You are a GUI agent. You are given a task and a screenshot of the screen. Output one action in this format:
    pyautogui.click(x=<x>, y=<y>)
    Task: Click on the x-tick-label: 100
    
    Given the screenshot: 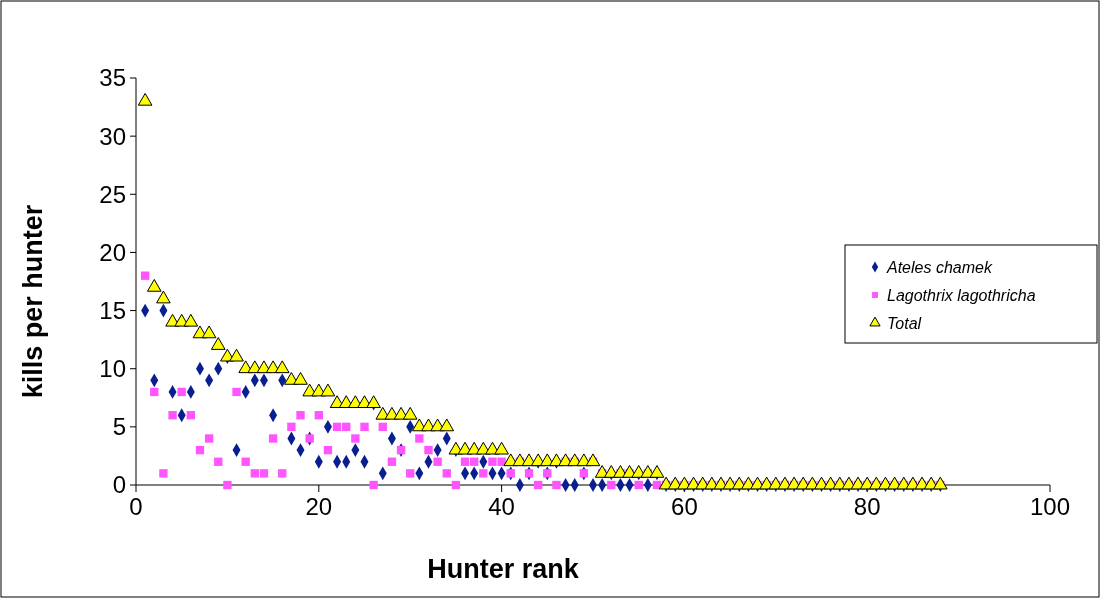 What is the action you would take?
    pyautogui.click(x=1050, y=506)
    